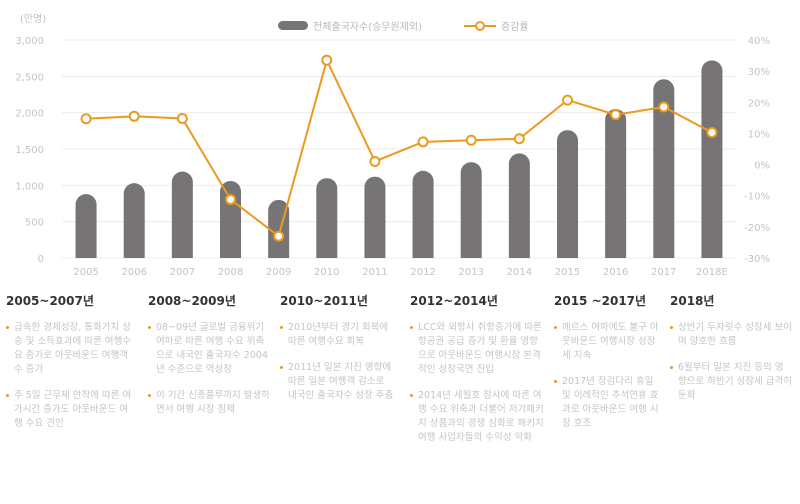 This screenshot has width=800, height=504. I want to click on y-right-tick-label: 20%, so click(759, 103).